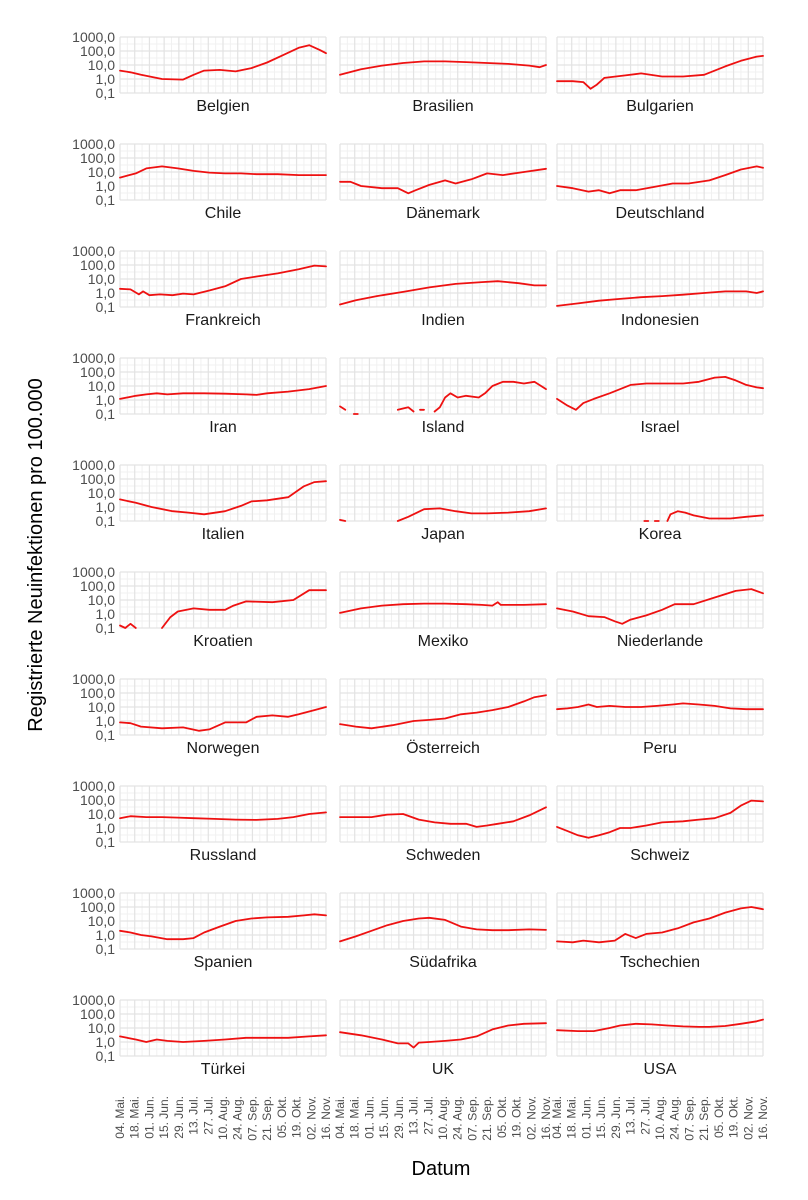 The width and height of the screenshot is (808, 1200). Describe the element at coordinates (443, 213) in the screenshot. I see `facet-label: Dänemark` at that location.